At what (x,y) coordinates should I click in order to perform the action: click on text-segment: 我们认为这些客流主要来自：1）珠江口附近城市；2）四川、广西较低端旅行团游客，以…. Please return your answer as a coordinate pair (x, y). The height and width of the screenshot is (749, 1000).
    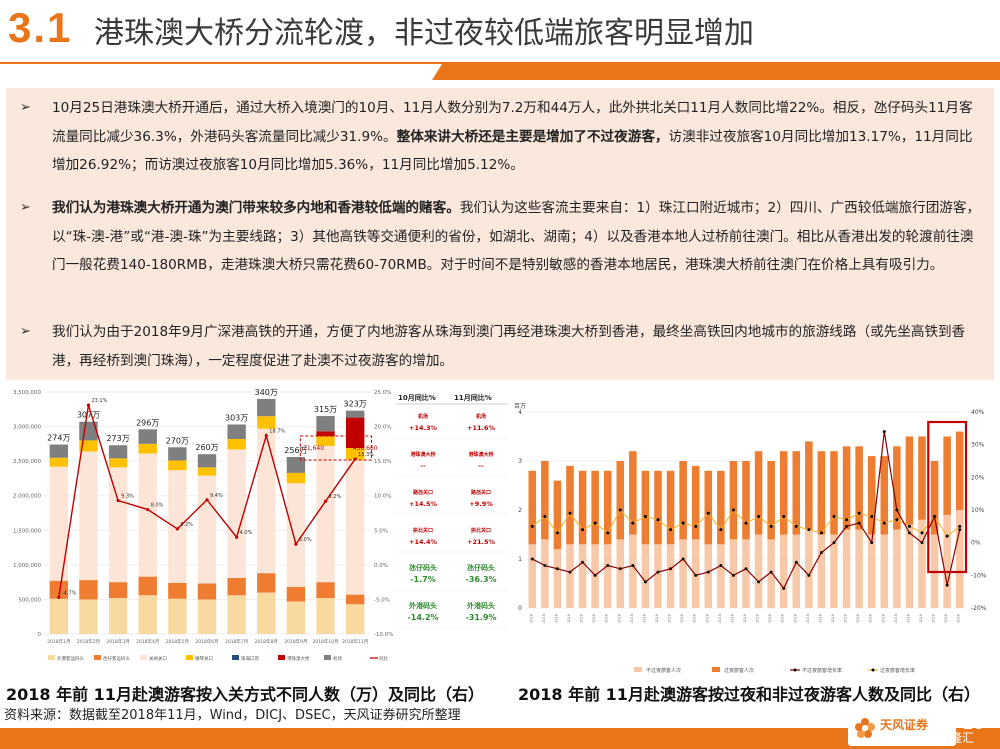
    Looking at the image, I should click on (516, 236).